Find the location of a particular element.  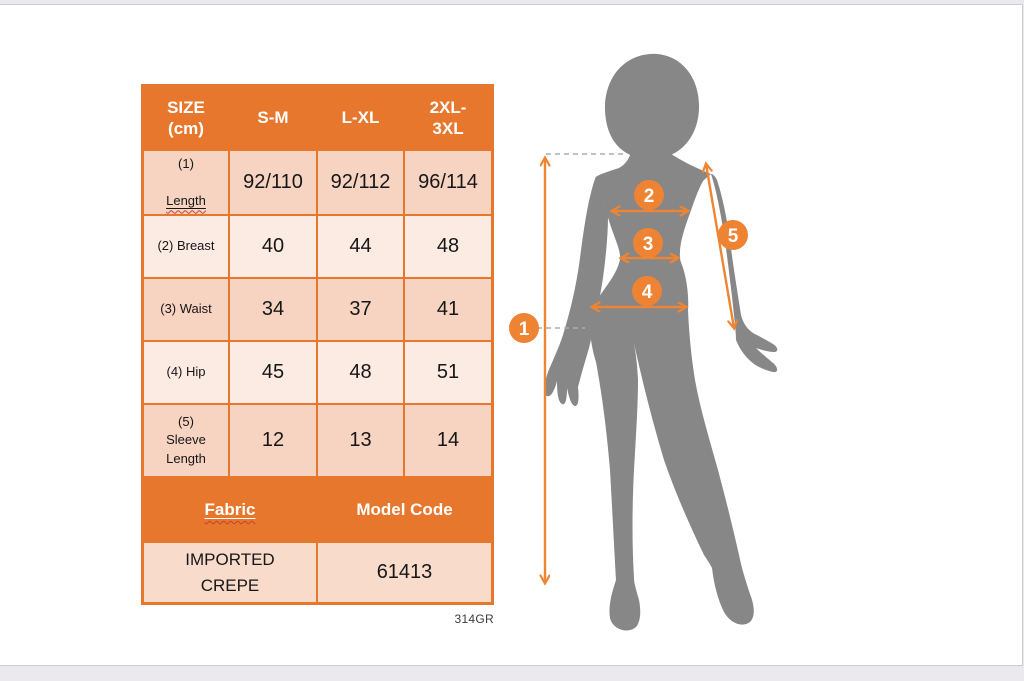

marker-3-circle is located at coordinates (648, 243).